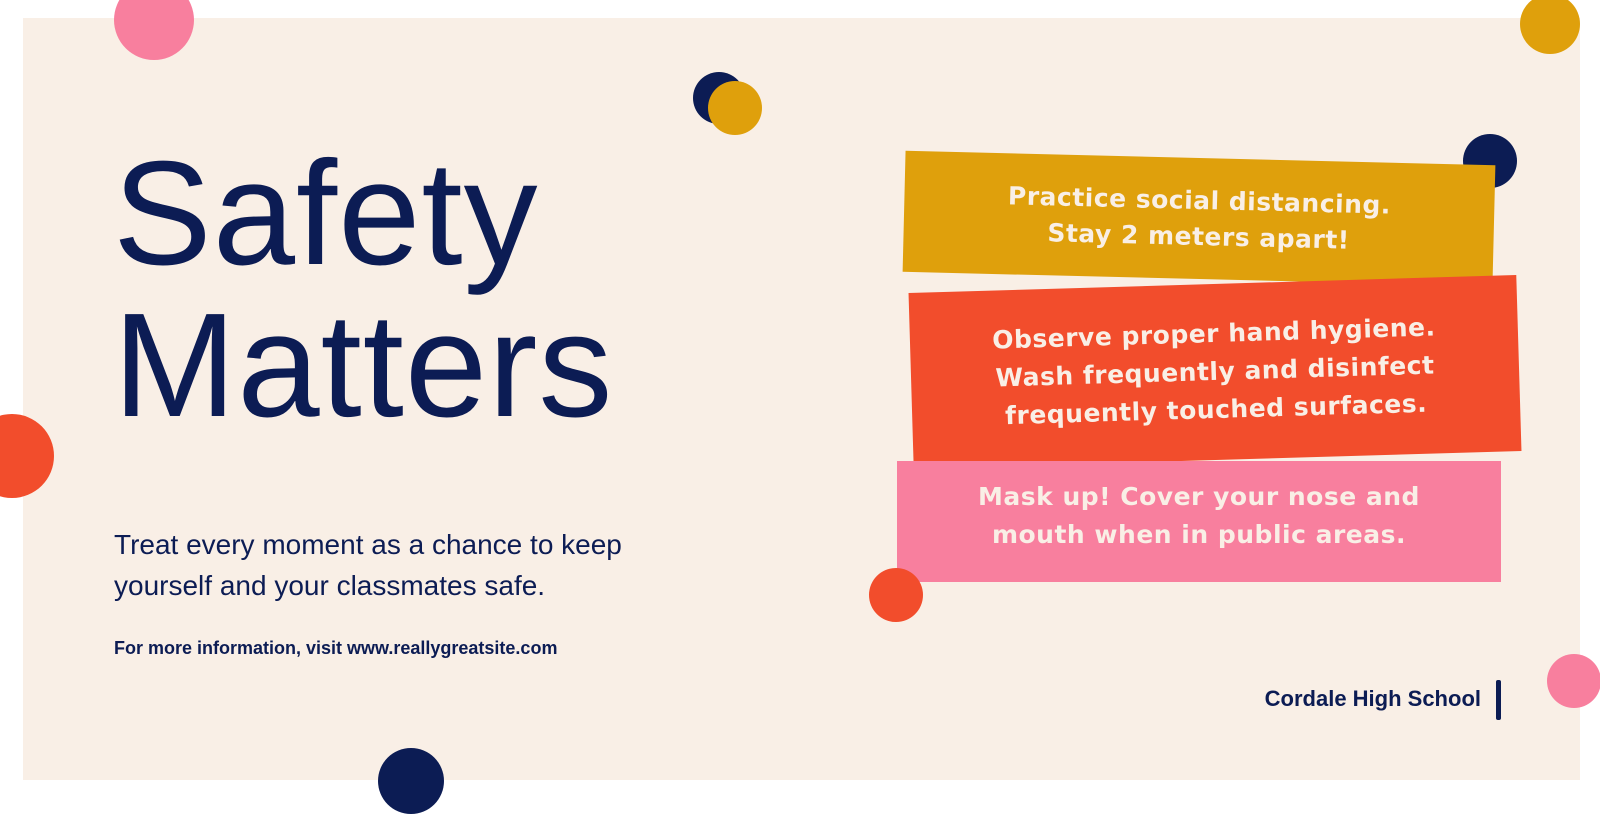  I want to click on orange-dot-card-corner, so click(896, 595).